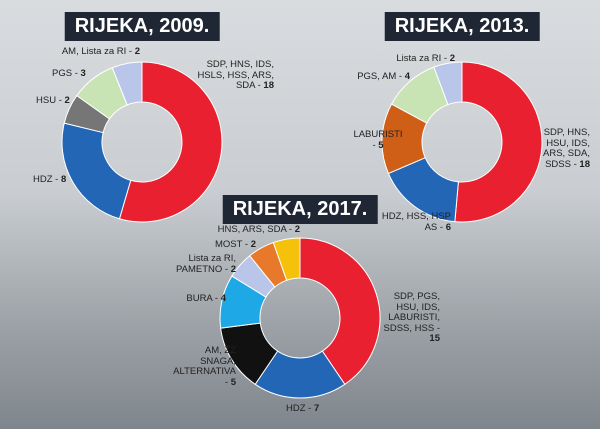  What do you see at coordinates (231, 244) in the screenshot?
I see `label-name: MOST -` at bounding box center [231, 244].